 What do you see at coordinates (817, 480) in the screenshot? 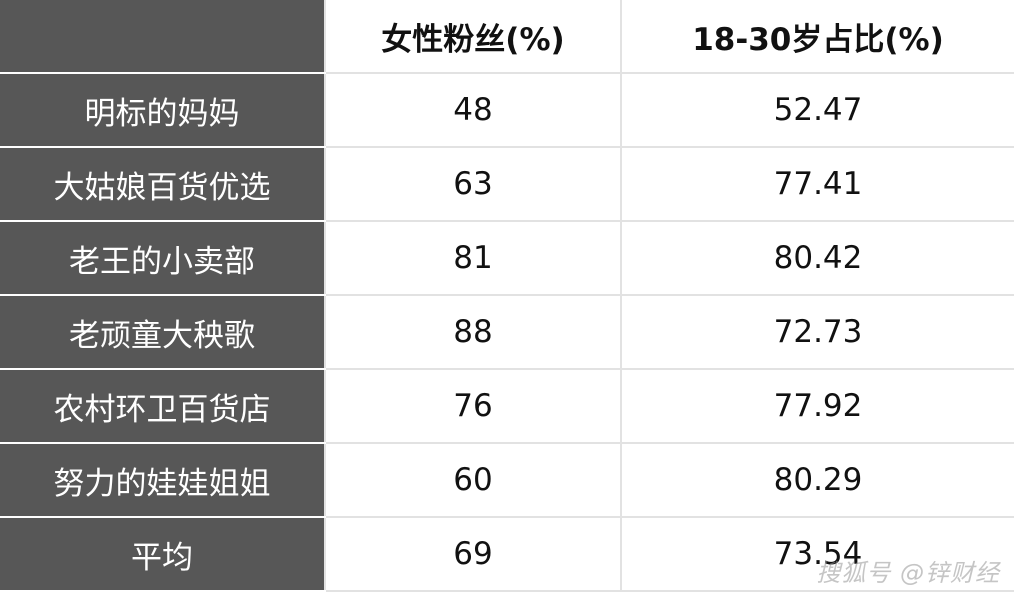
I see `age-18-30-cell: 80.29` at bounding box center [817, 480].